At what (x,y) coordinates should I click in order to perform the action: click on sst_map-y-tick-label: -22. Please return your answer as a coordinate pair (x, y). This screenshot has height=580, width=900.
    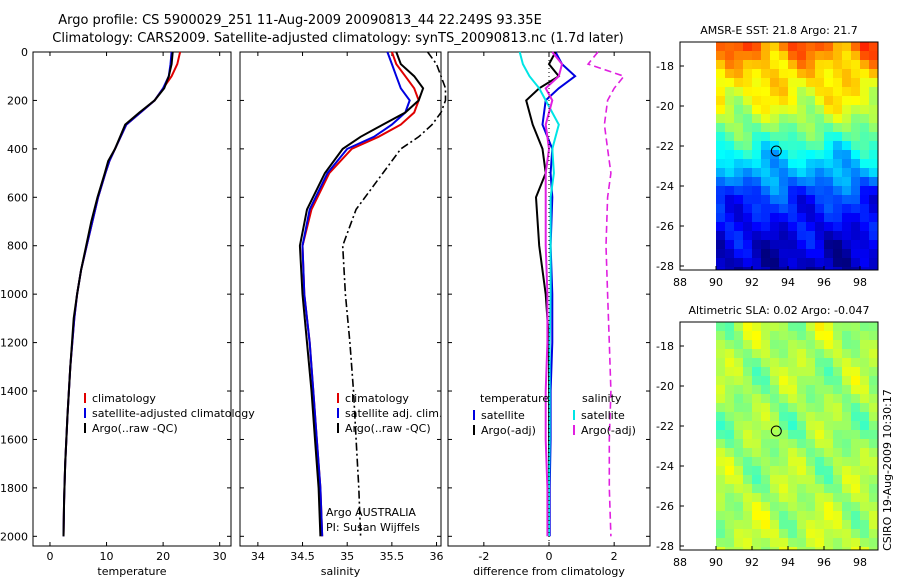
    Looking at the image, I should click on (665, 146).